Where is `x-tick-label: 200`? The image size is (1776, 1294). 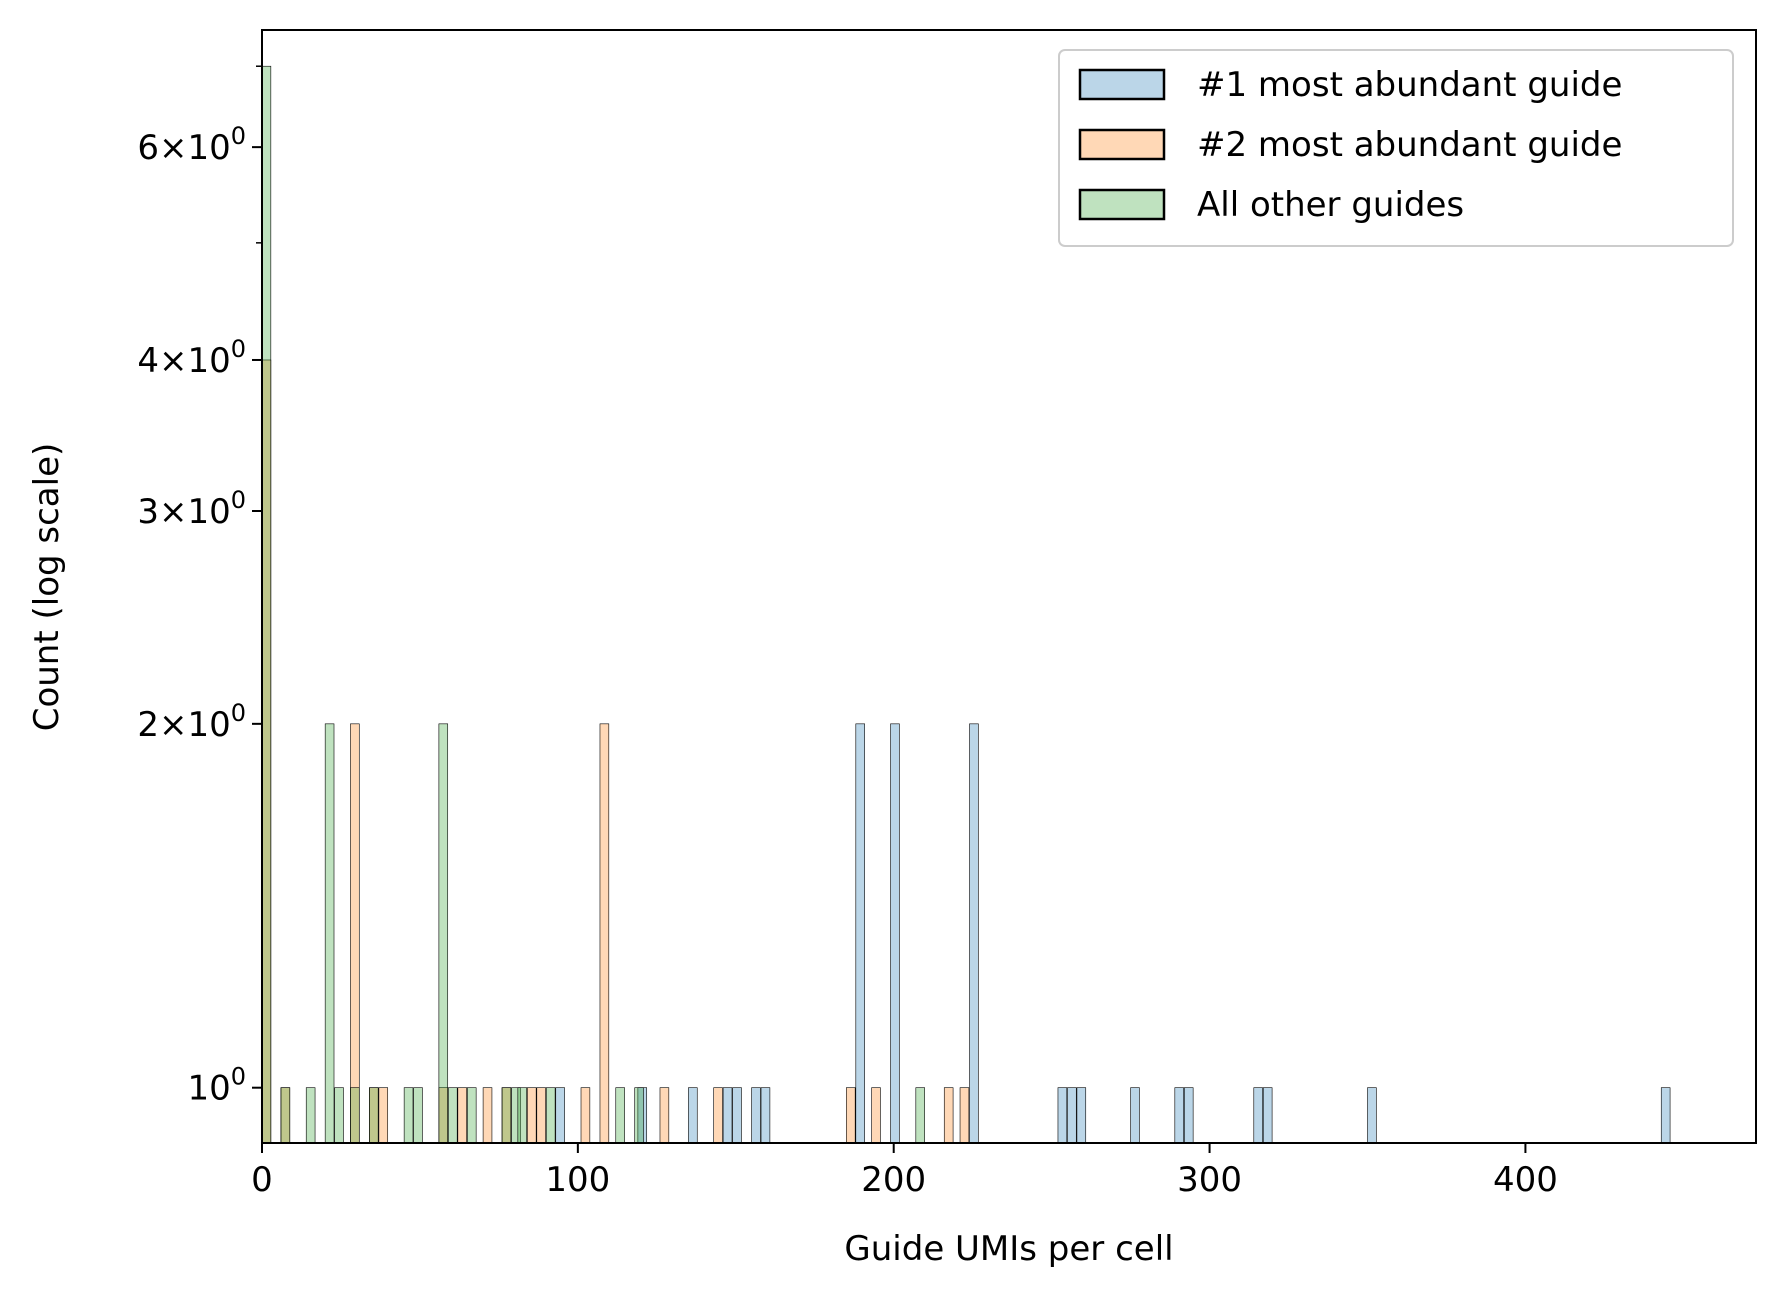
x-tick-label: 200 is located at coordinates (893, 1180).